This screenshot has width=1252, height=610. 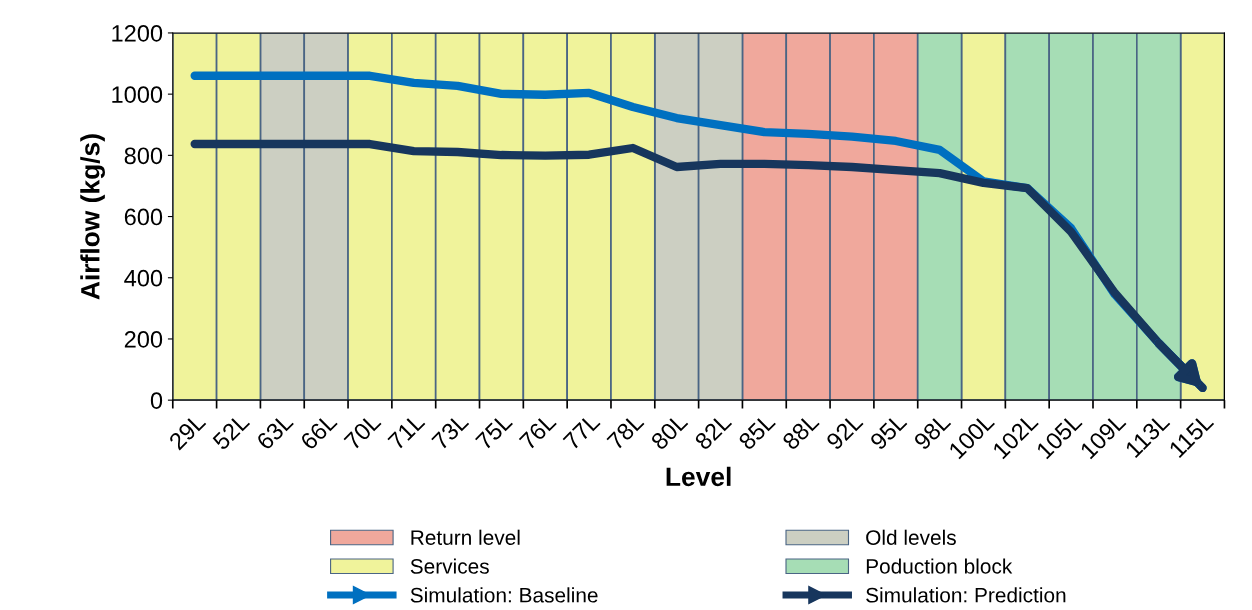 What do you see at coordinates (939, 566) in the screenshot?
I see `legend-label: Poduction block` at bounding box center [939, 566].